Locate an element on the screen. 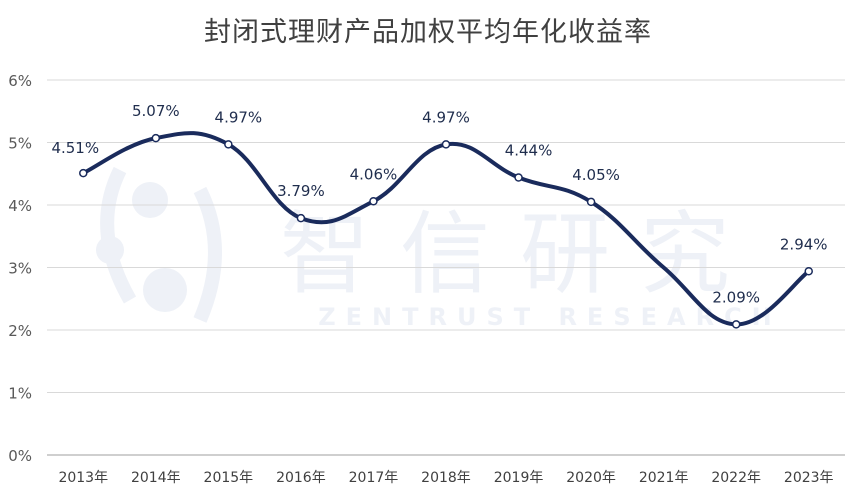  y-tick-label: 4% is located at coordinates (20, 206).